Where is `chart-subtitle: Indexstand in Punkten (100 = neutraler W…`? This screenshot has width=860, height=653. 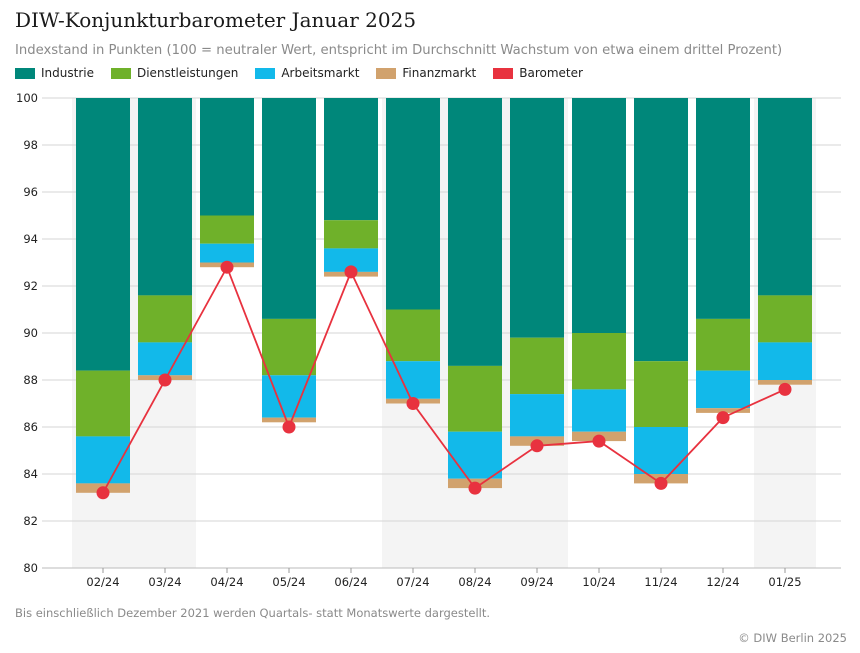
chart-subtitle: Indexstand in Punkten (100 = neutraler W… is located at coordinates (399, 50).